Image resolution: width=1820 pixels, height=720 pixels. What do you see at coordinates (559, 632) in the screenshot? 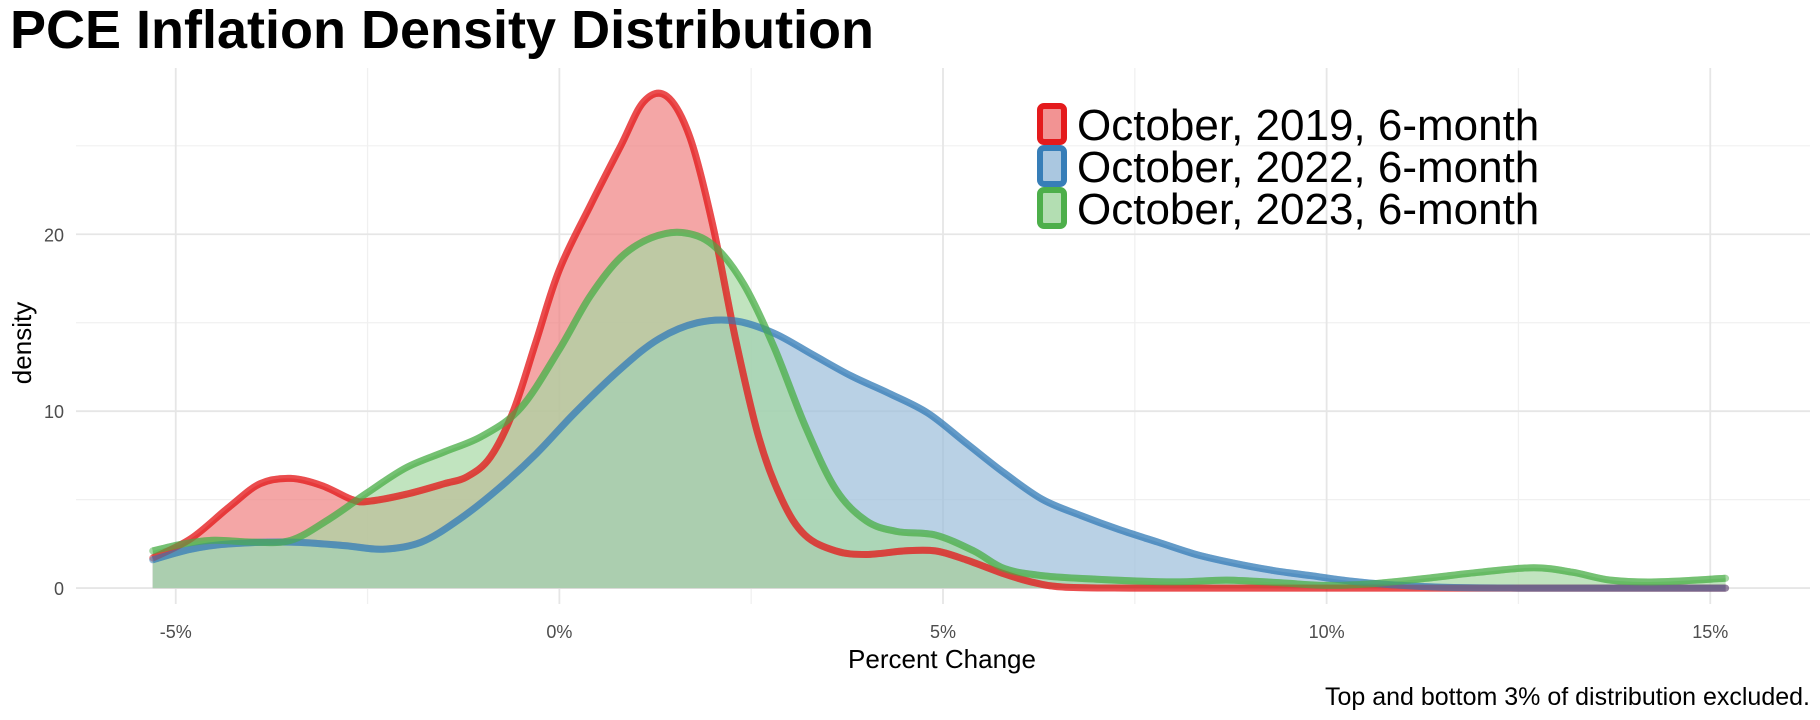
I see `x-tick-label: 0%` at bounding box center [559, 632].